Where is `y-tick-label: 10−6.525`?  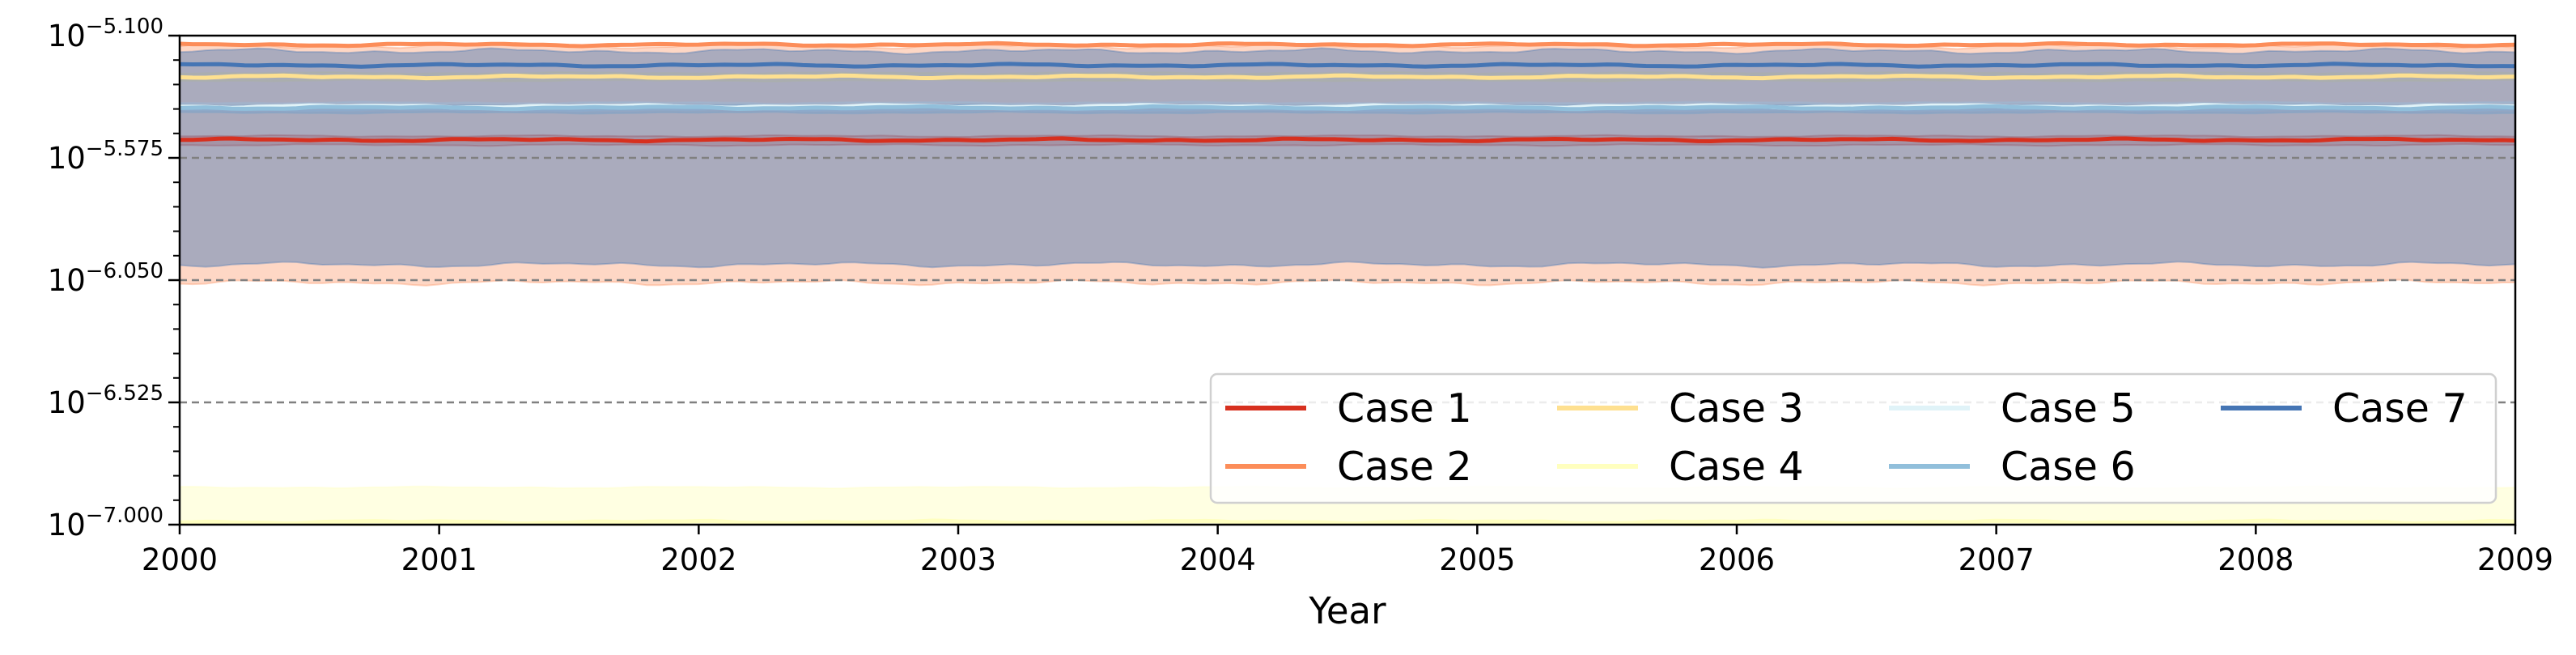
y-tick-label: 10−6.525 is located at coordinates (105, 400).